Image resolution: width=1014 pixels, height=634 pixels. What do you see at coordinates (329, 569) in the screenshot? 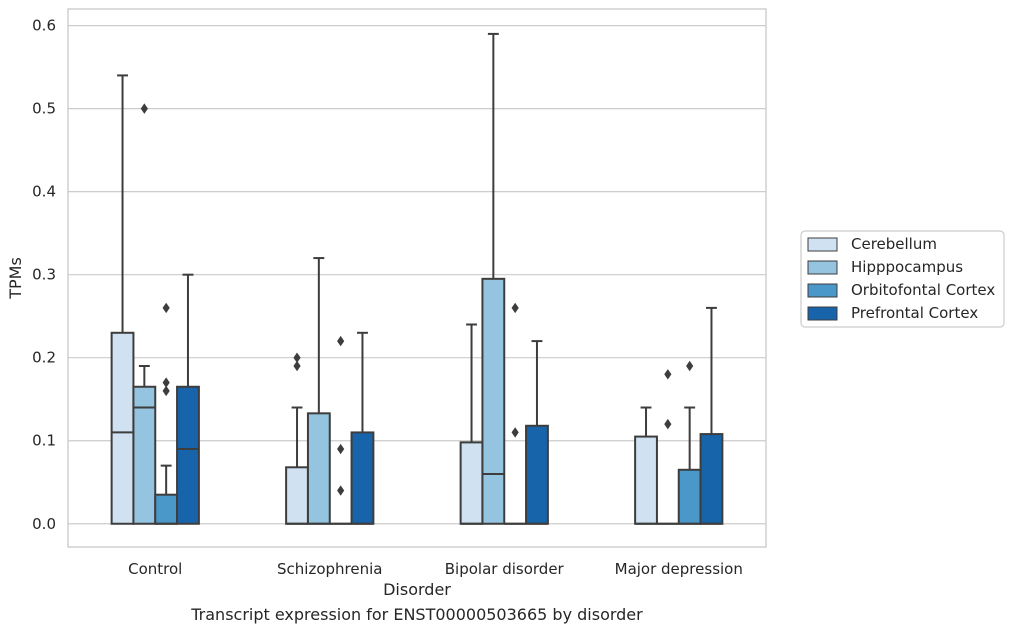
I see `x-tick-label: Schizophrenia` at bounding box center [329, 569].